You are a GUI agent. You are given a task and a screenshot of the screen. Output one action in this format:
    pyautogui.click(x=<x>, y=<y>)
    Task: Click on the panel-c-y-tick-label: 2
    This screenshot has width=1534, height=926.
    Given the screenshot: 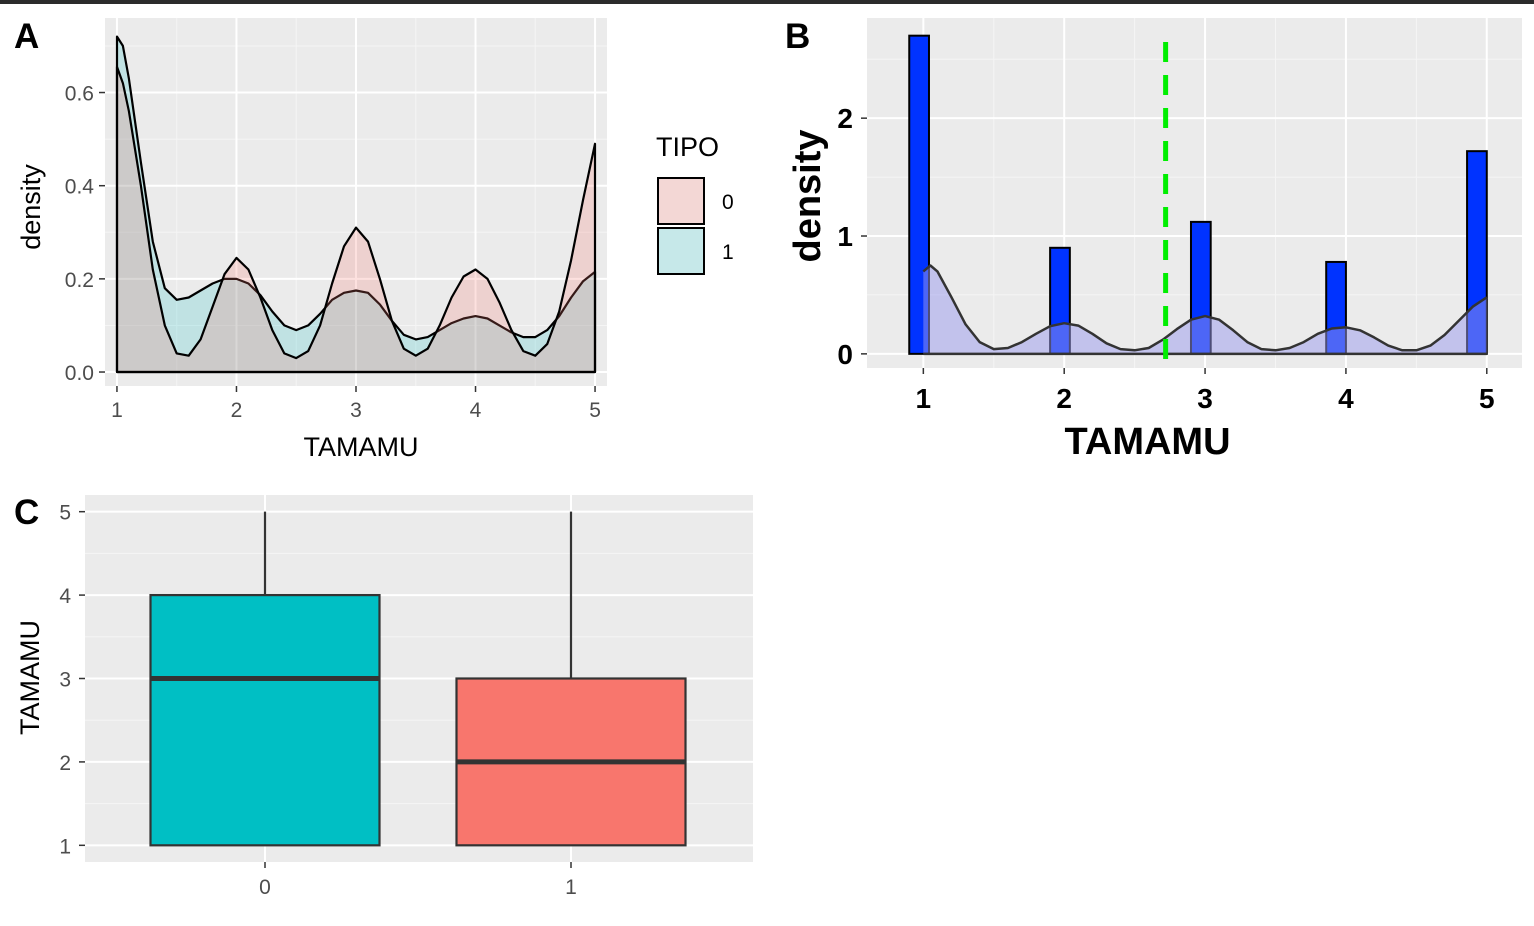 What is the action you would take?
    pyautogui.click(x=65, y=763)
    